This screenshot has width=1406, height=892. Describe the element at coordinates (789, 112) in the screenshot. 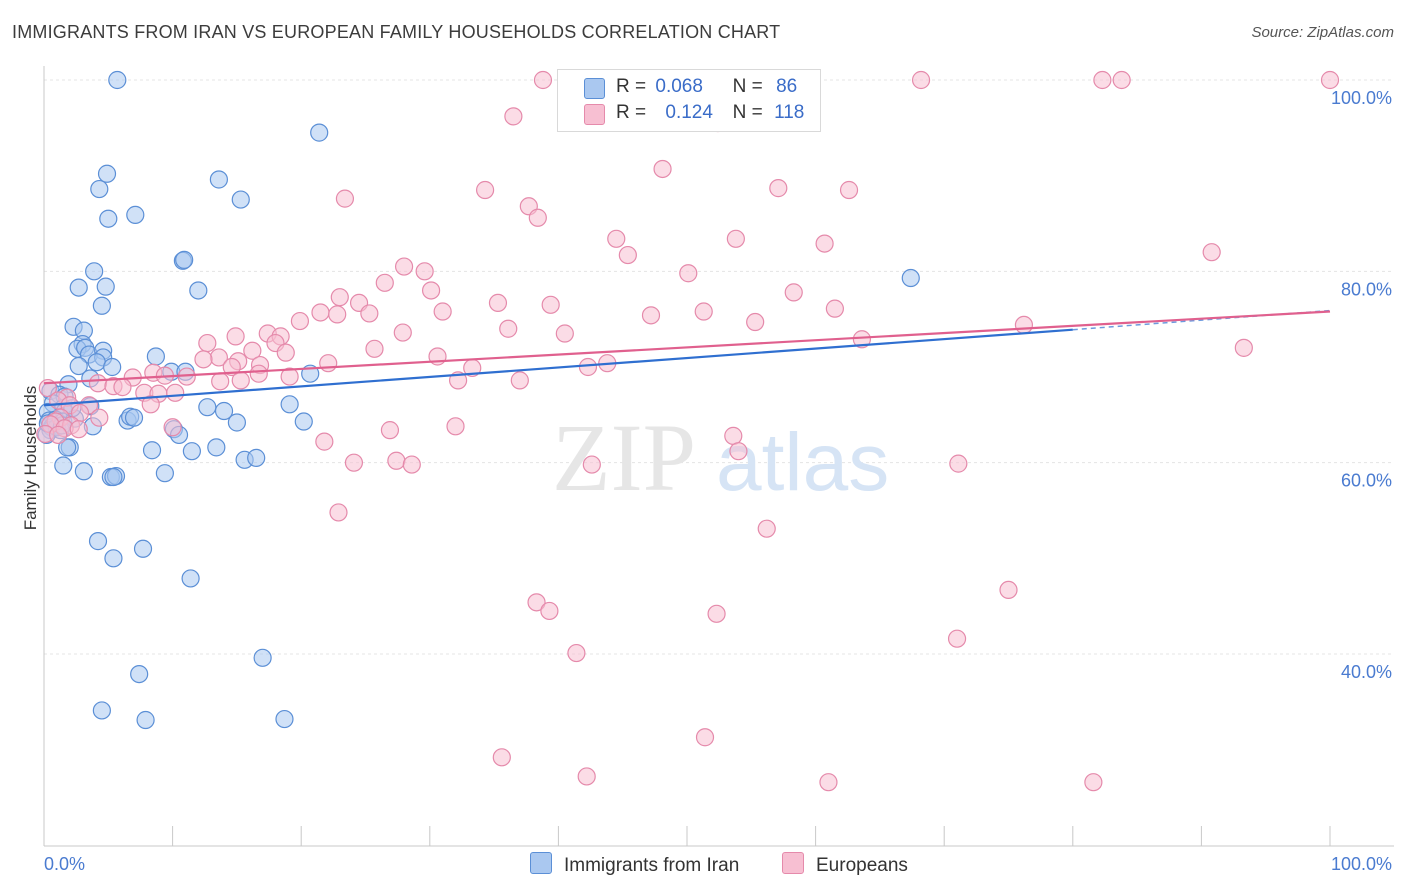

I see `legend-n-value-europeans: 118` at that location.